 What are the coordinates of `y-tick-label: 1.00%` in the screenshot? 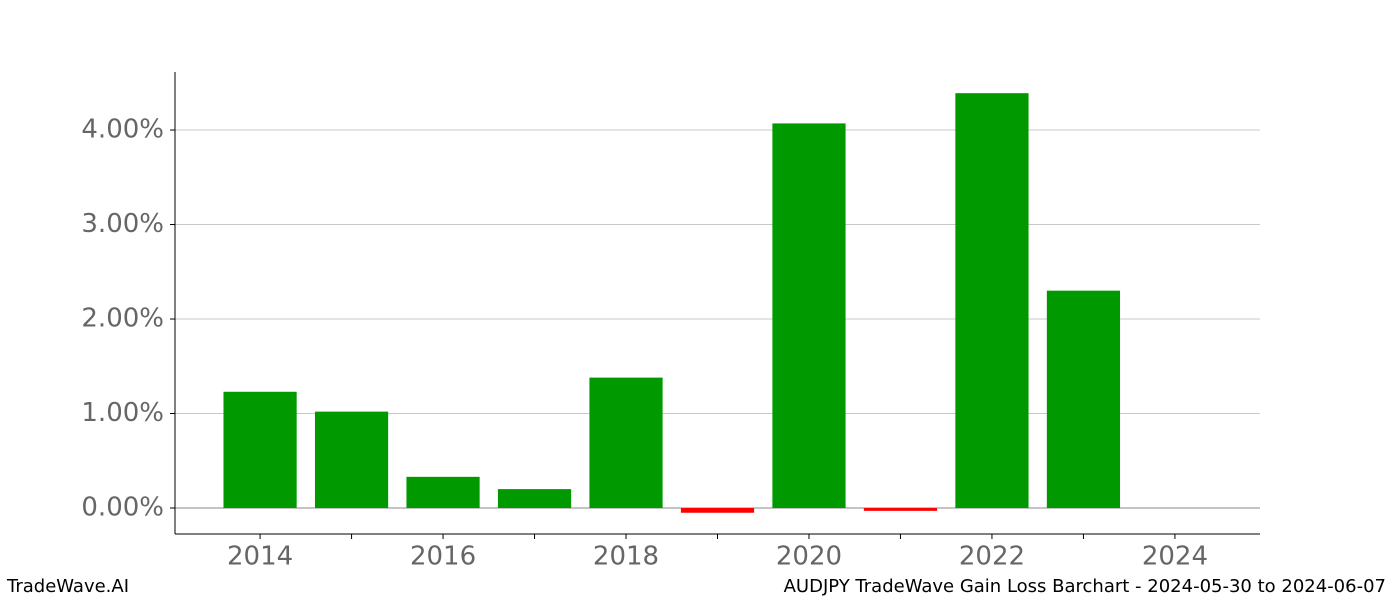 It's located at (122, 413).